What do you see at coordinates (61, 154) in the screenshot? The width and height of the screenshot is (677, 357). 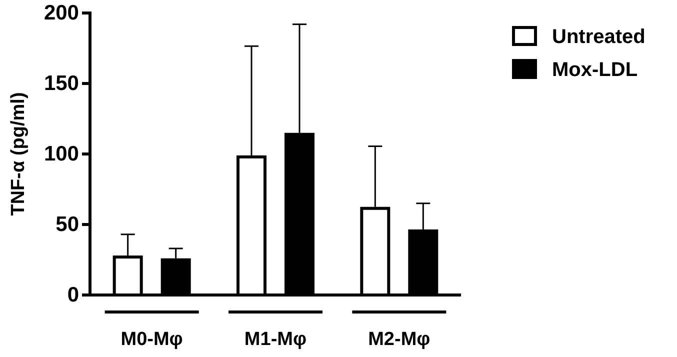 I see `y-tick-label: 100` at bounding box center [61, 154].